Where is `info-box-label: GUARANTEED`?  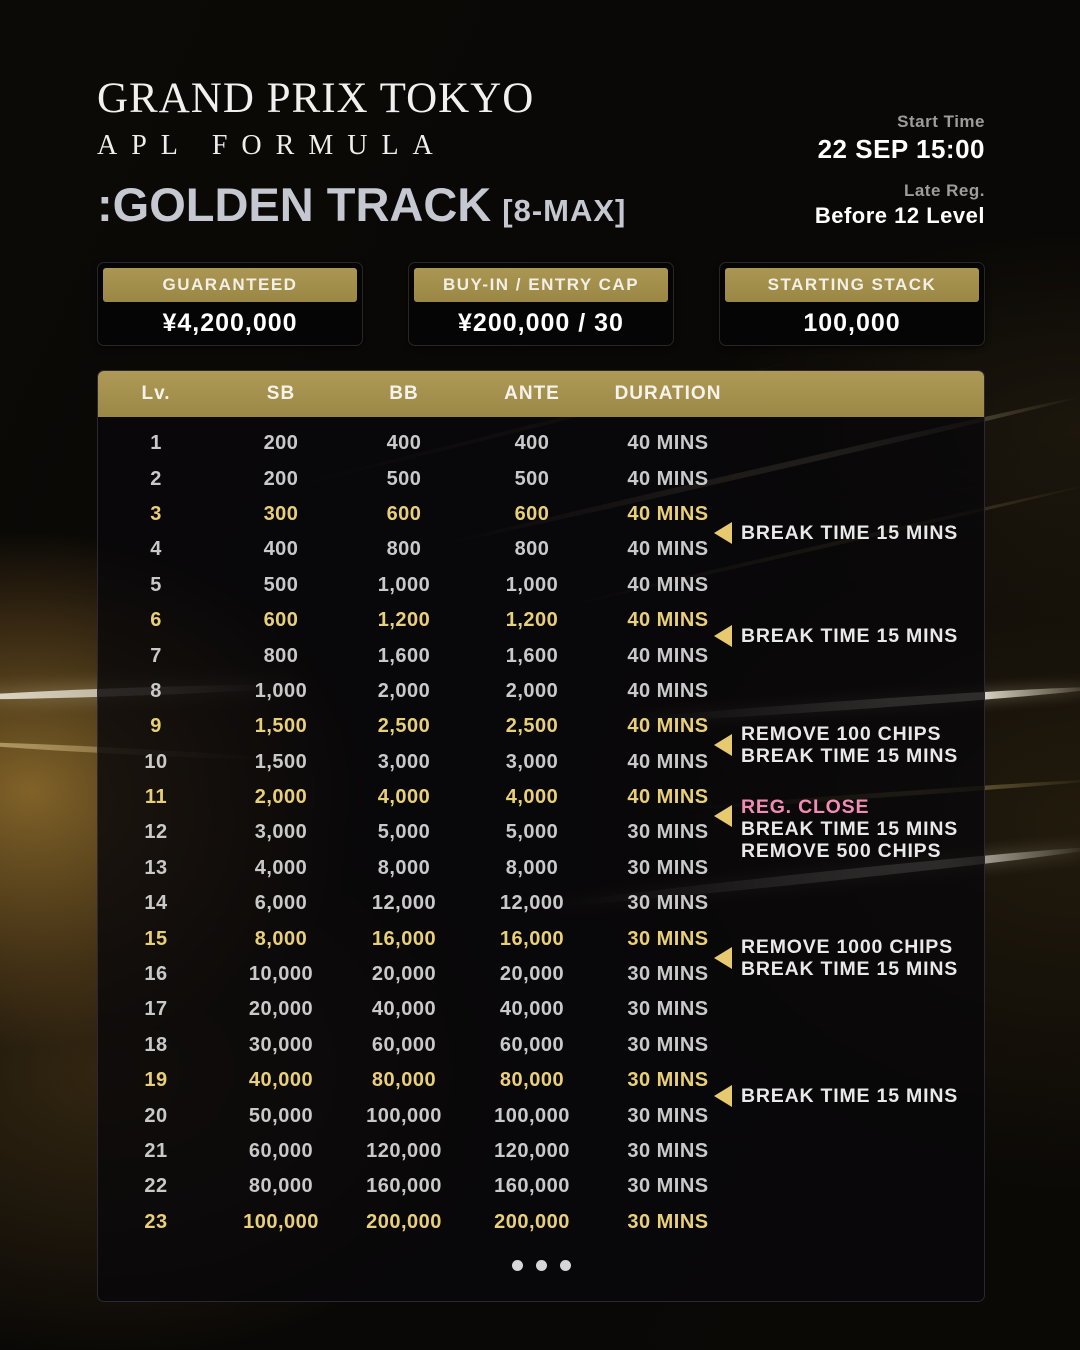 info-box-label: GUARANTEED is located at coordinates (230, 285).